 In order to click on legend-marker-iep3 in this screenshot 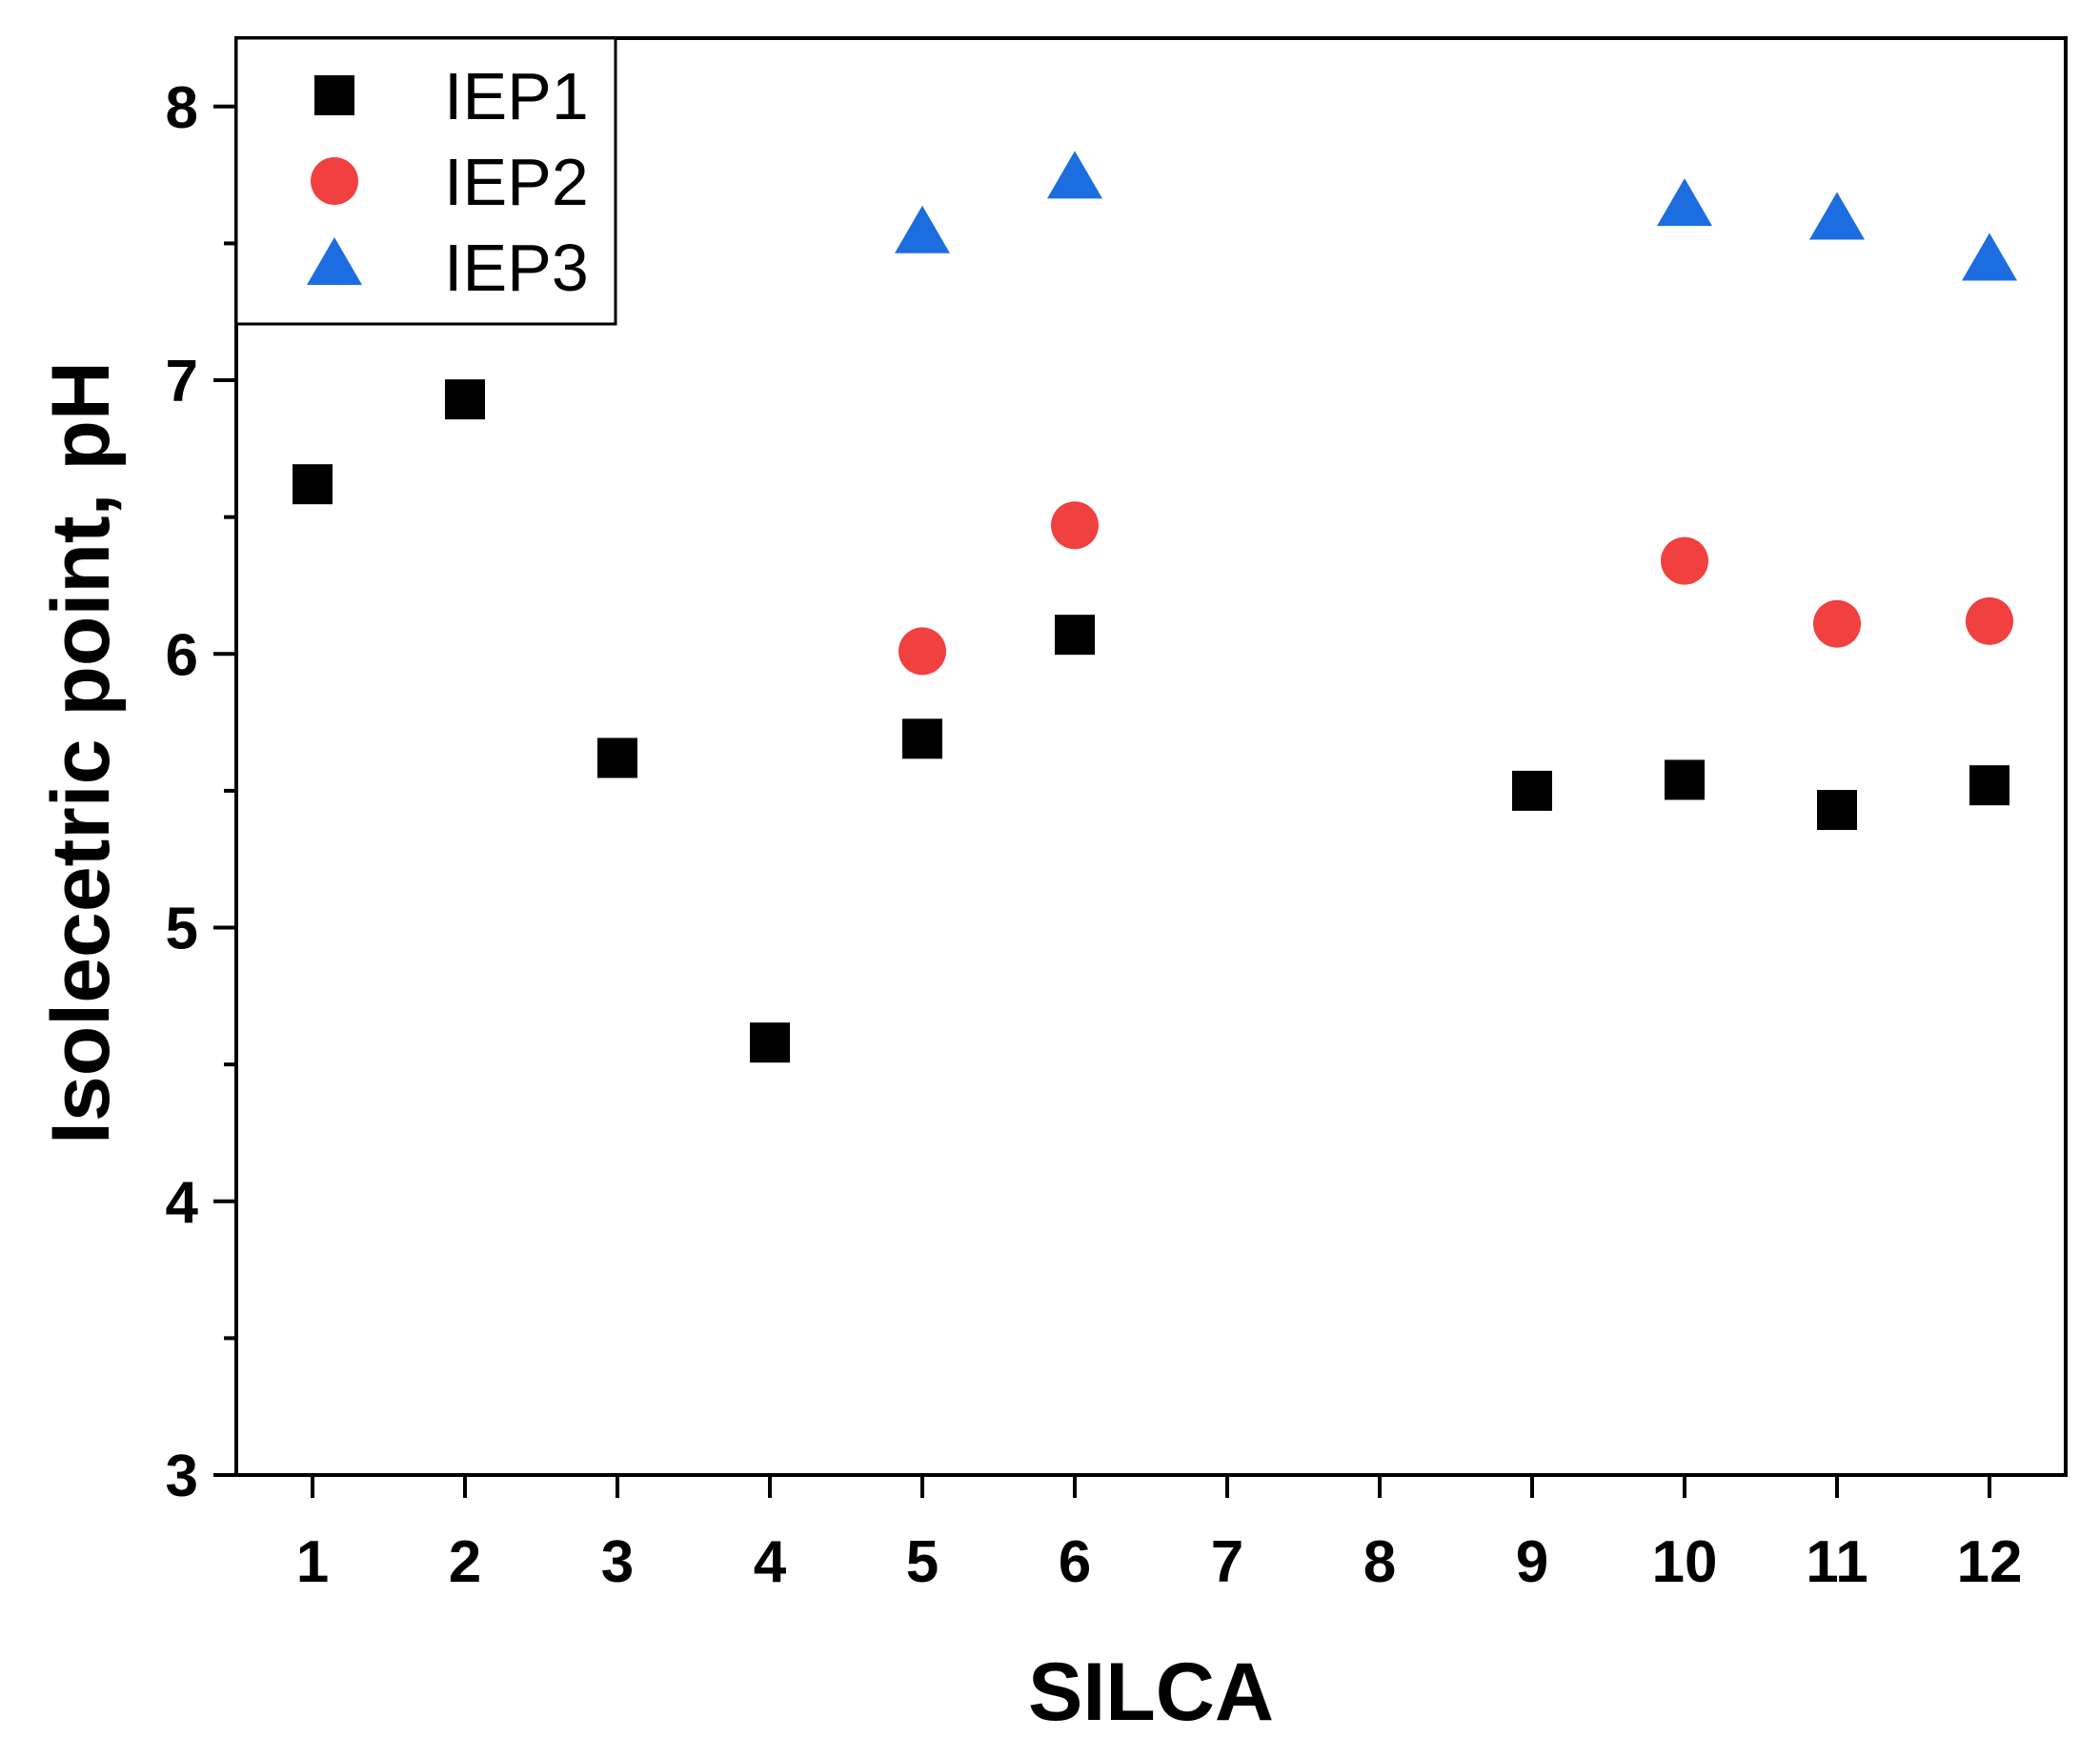, I will do `click(334, 261)`.